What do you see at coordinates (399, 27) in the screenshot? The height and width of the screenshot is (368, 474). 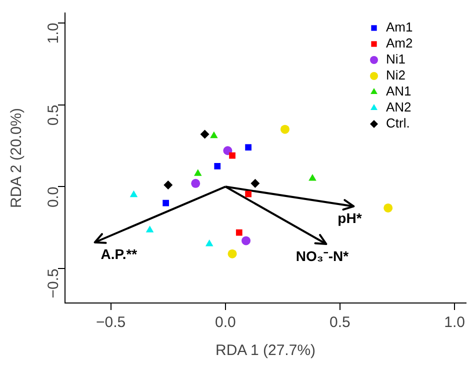 I see `legend-label: Am1` at bounding box center [399, 27].